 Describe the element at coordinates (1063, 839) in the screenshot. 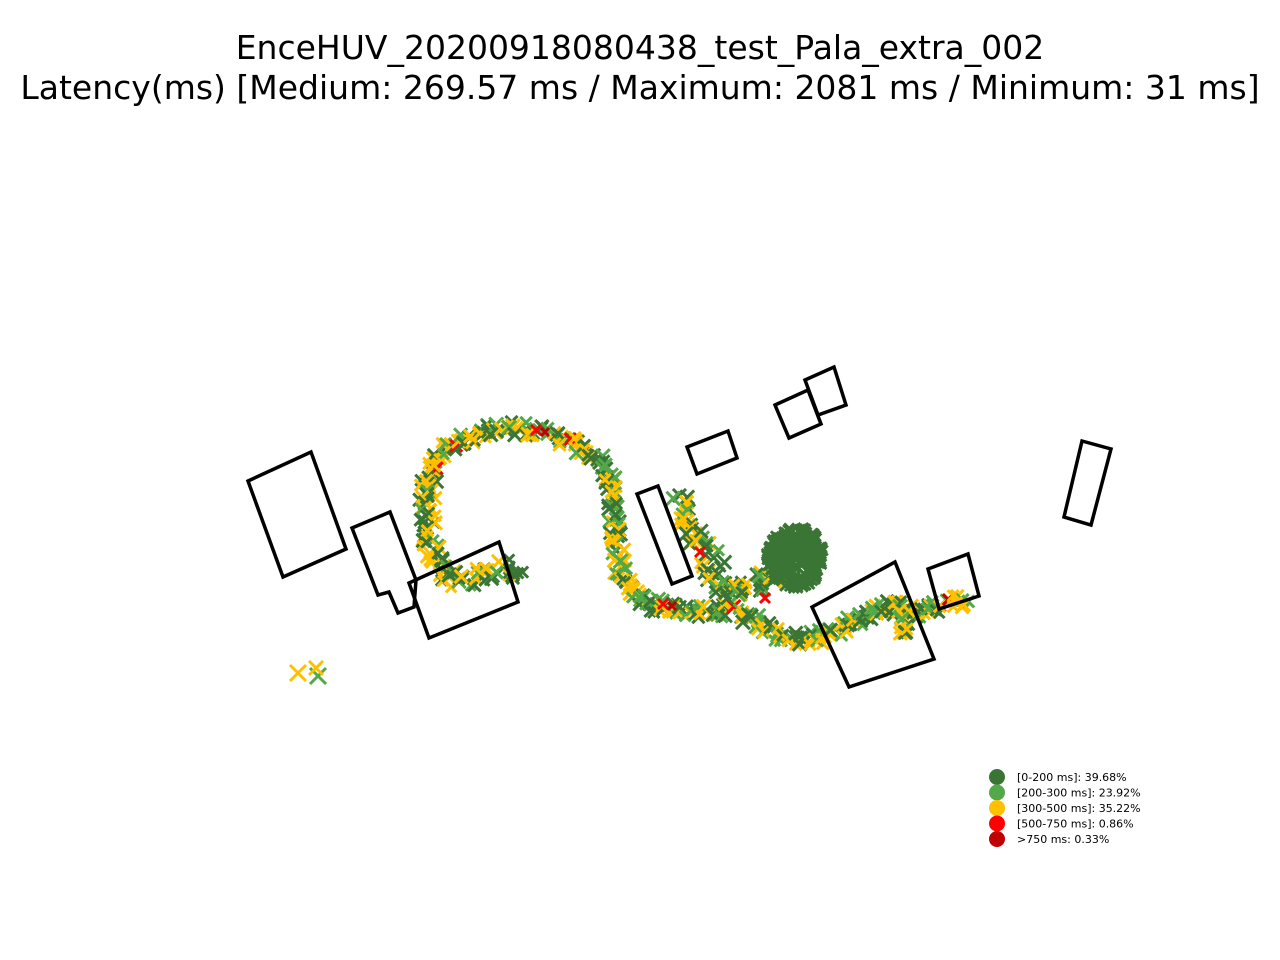

I see `legend-label-5: >750 ms: 0.33%` at that location.